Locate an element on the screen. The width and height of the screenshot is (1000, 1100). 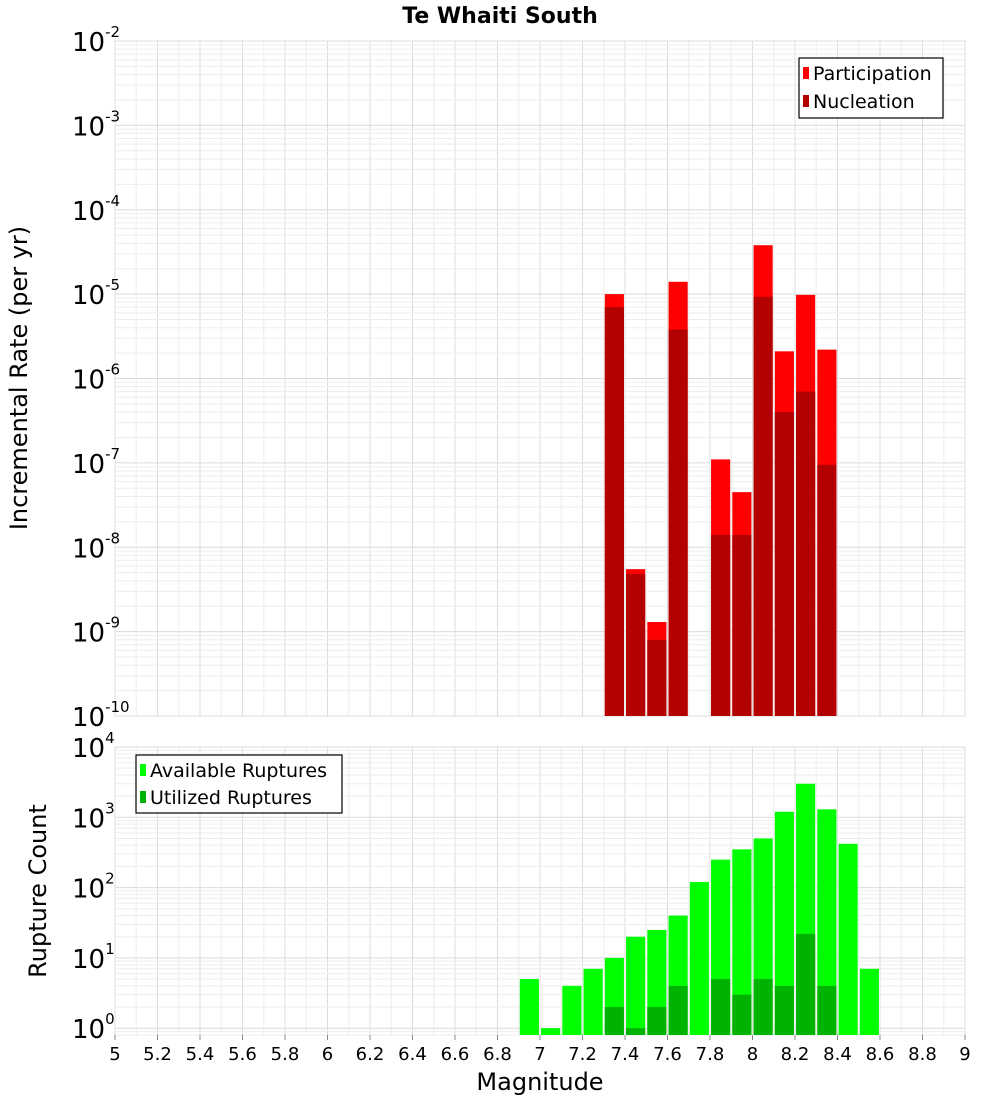
x-tick-label: 8.6 is located at coordinates (880, 1054).